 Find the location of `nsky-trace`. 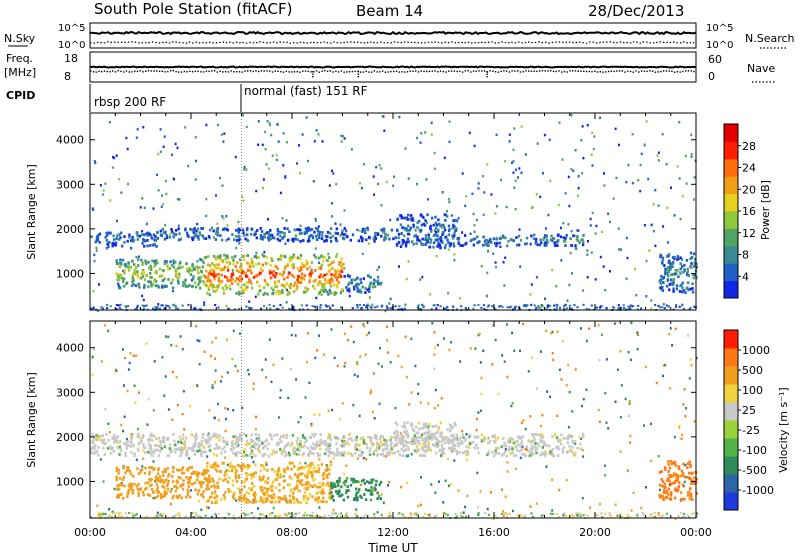

nsky-trace is located at coordinates (393, 33).